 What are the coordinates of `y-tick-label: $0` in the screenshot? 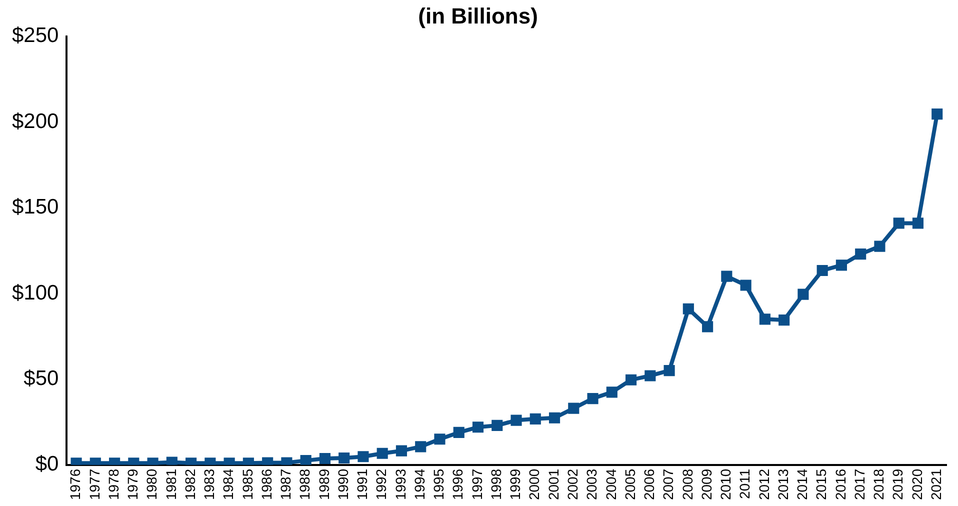 It's located at (47, 464).